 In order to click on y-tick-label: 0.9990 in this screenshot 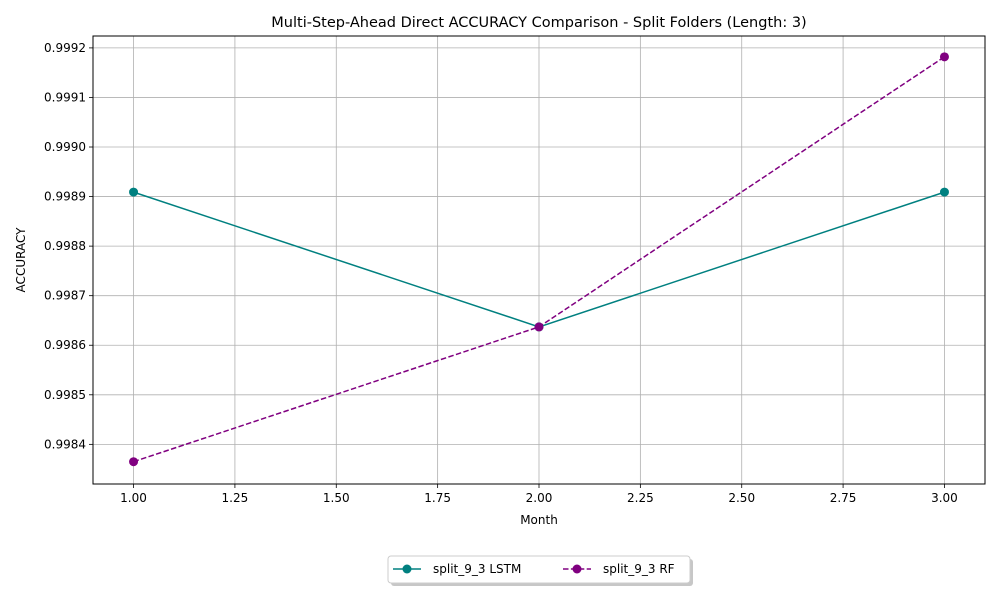, I will do `click(65, 147)`.